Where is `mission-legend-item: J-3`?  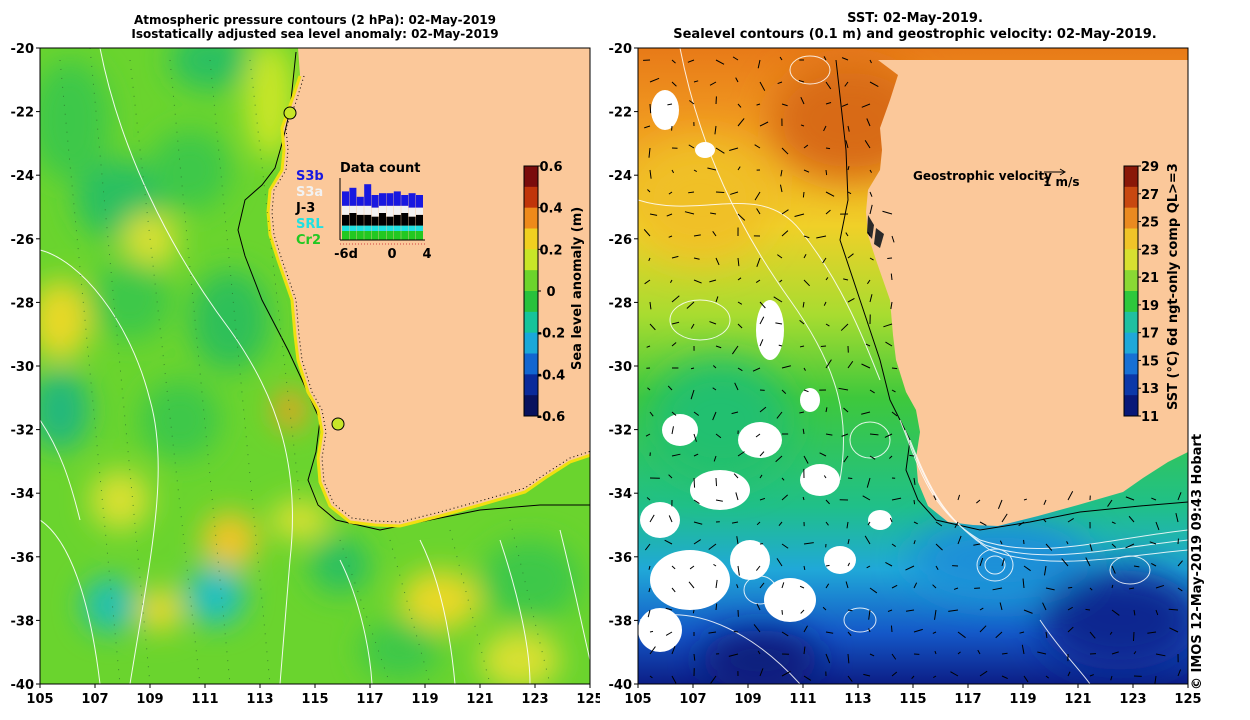
mission-legend-item: J-3 is located at coordinates (305, 208).